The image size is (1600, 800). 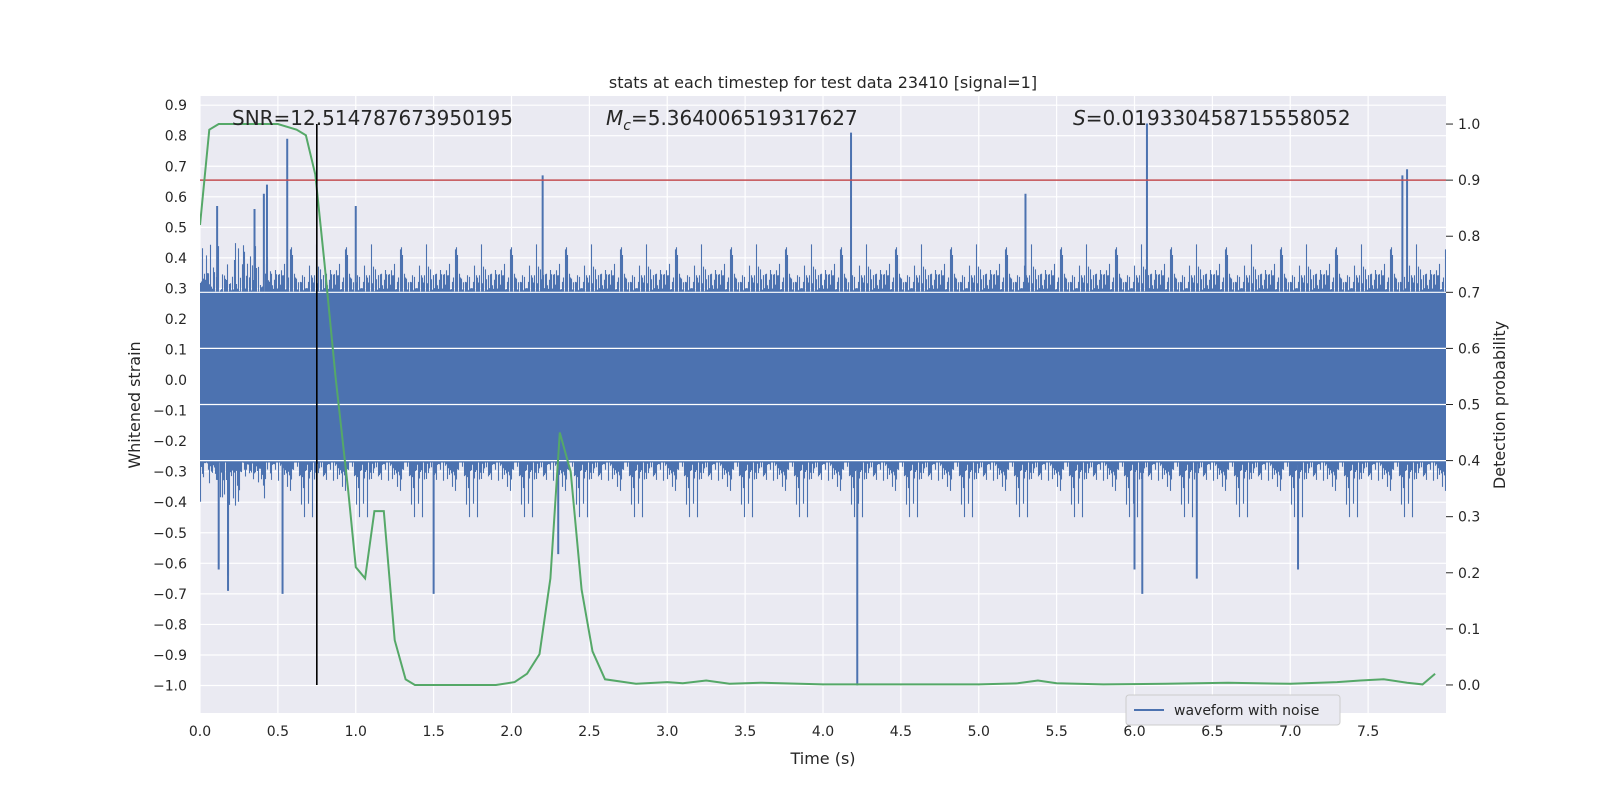 What do you see at coordinates (822, 758) in the screenshot?
I see `x-axis-label: Time (s)` at bounding box center [822, 758].